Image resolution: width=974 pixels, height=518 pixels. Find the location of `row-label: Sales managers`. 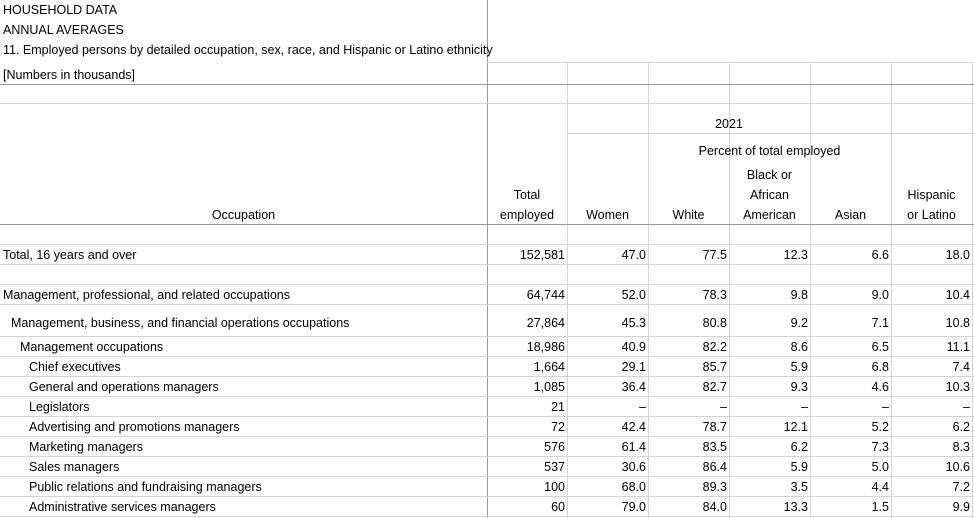

row-label: Sales managers is located at coordinates (74, 467).